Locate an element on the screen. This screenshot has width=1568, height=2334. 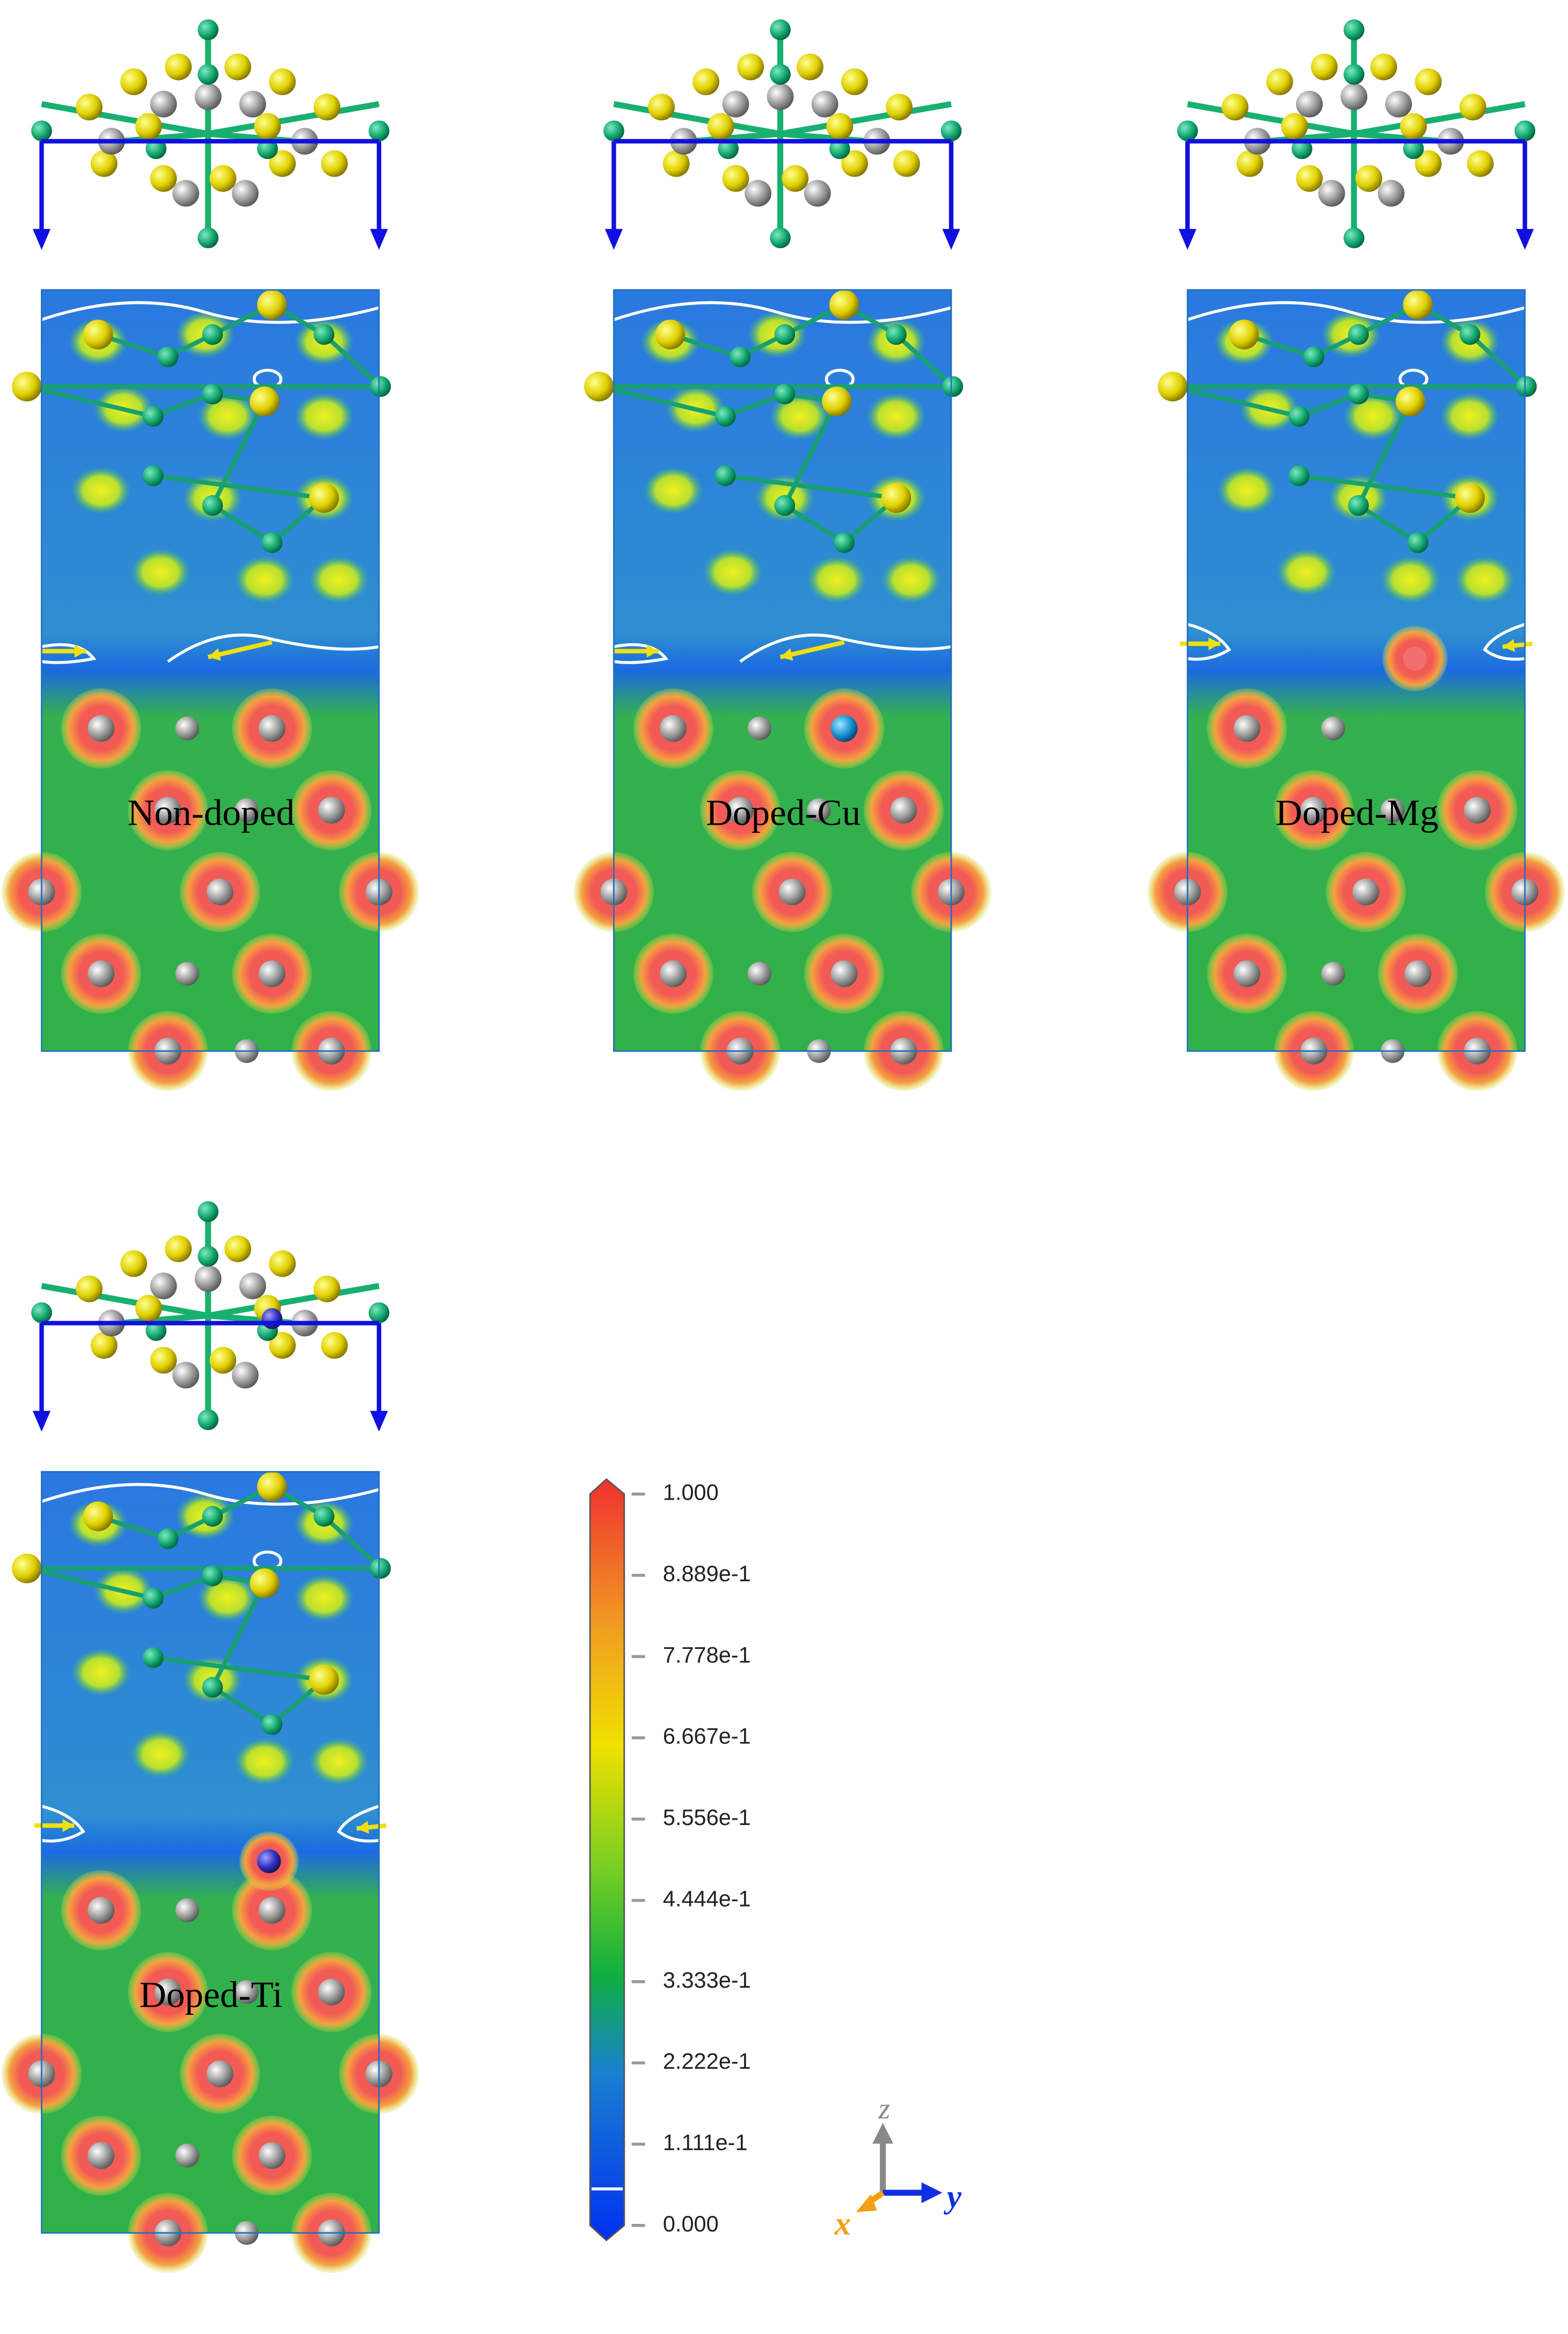
tick-label: 1.111e-1 is located at coordinates (705, 2142).